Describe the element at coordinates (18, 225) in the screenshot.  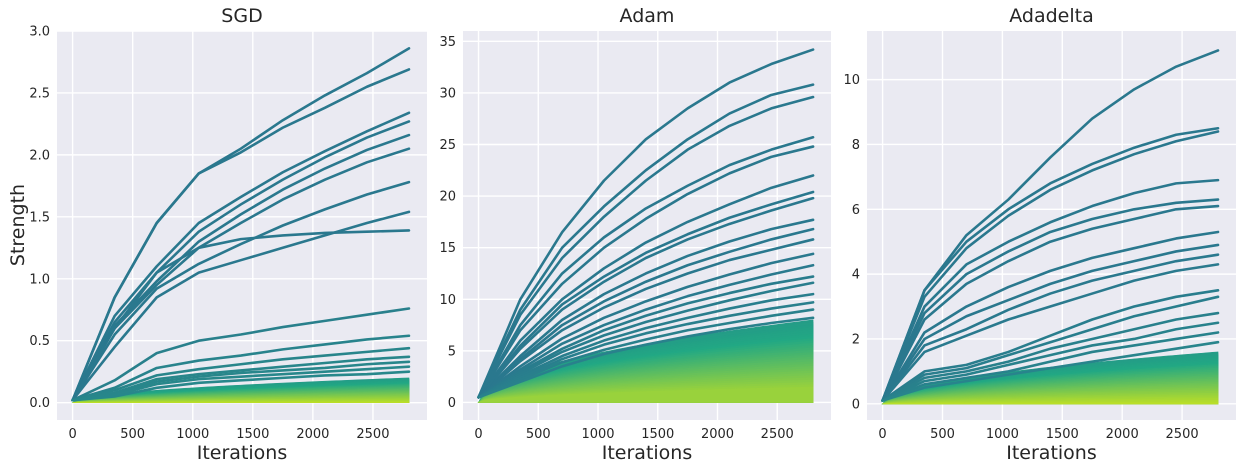
I see `shared-y-axis-label: Strength` at that location.